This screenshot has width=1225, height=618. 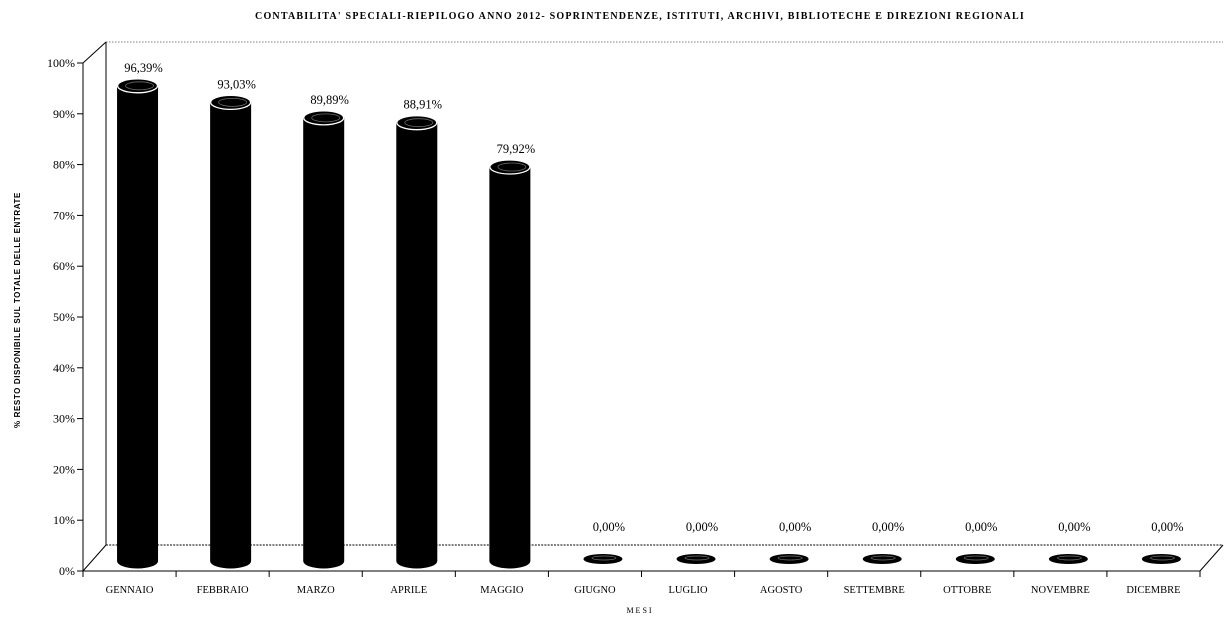 I want to click on x-tick-label: NOVEMBRE, so click(x=1060, y=590).